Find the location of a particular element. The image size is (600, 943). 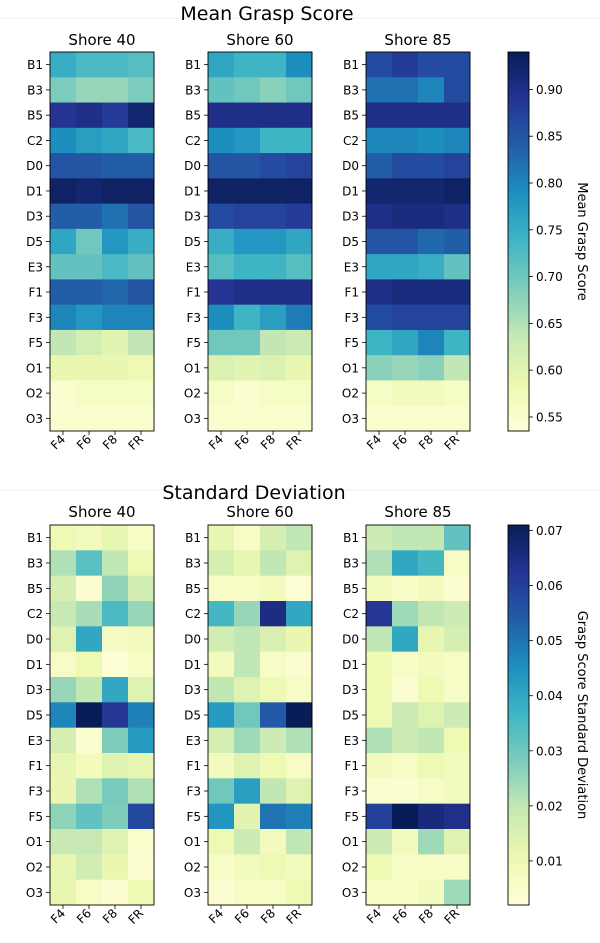

heatmap-cell-b1-f4 is located at coordinates (221, 538).